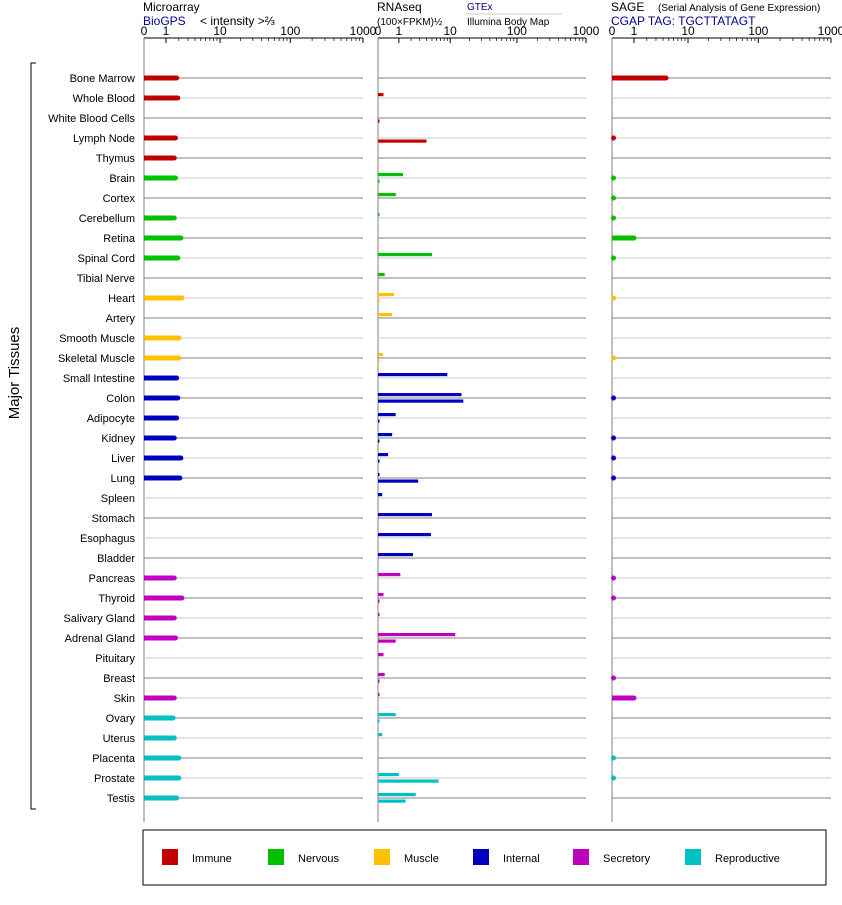 The image size is (842, 905). Describe the element at coordinates (119, 199) in the screenshot. I see `tissue-label: Cortex` at that location.